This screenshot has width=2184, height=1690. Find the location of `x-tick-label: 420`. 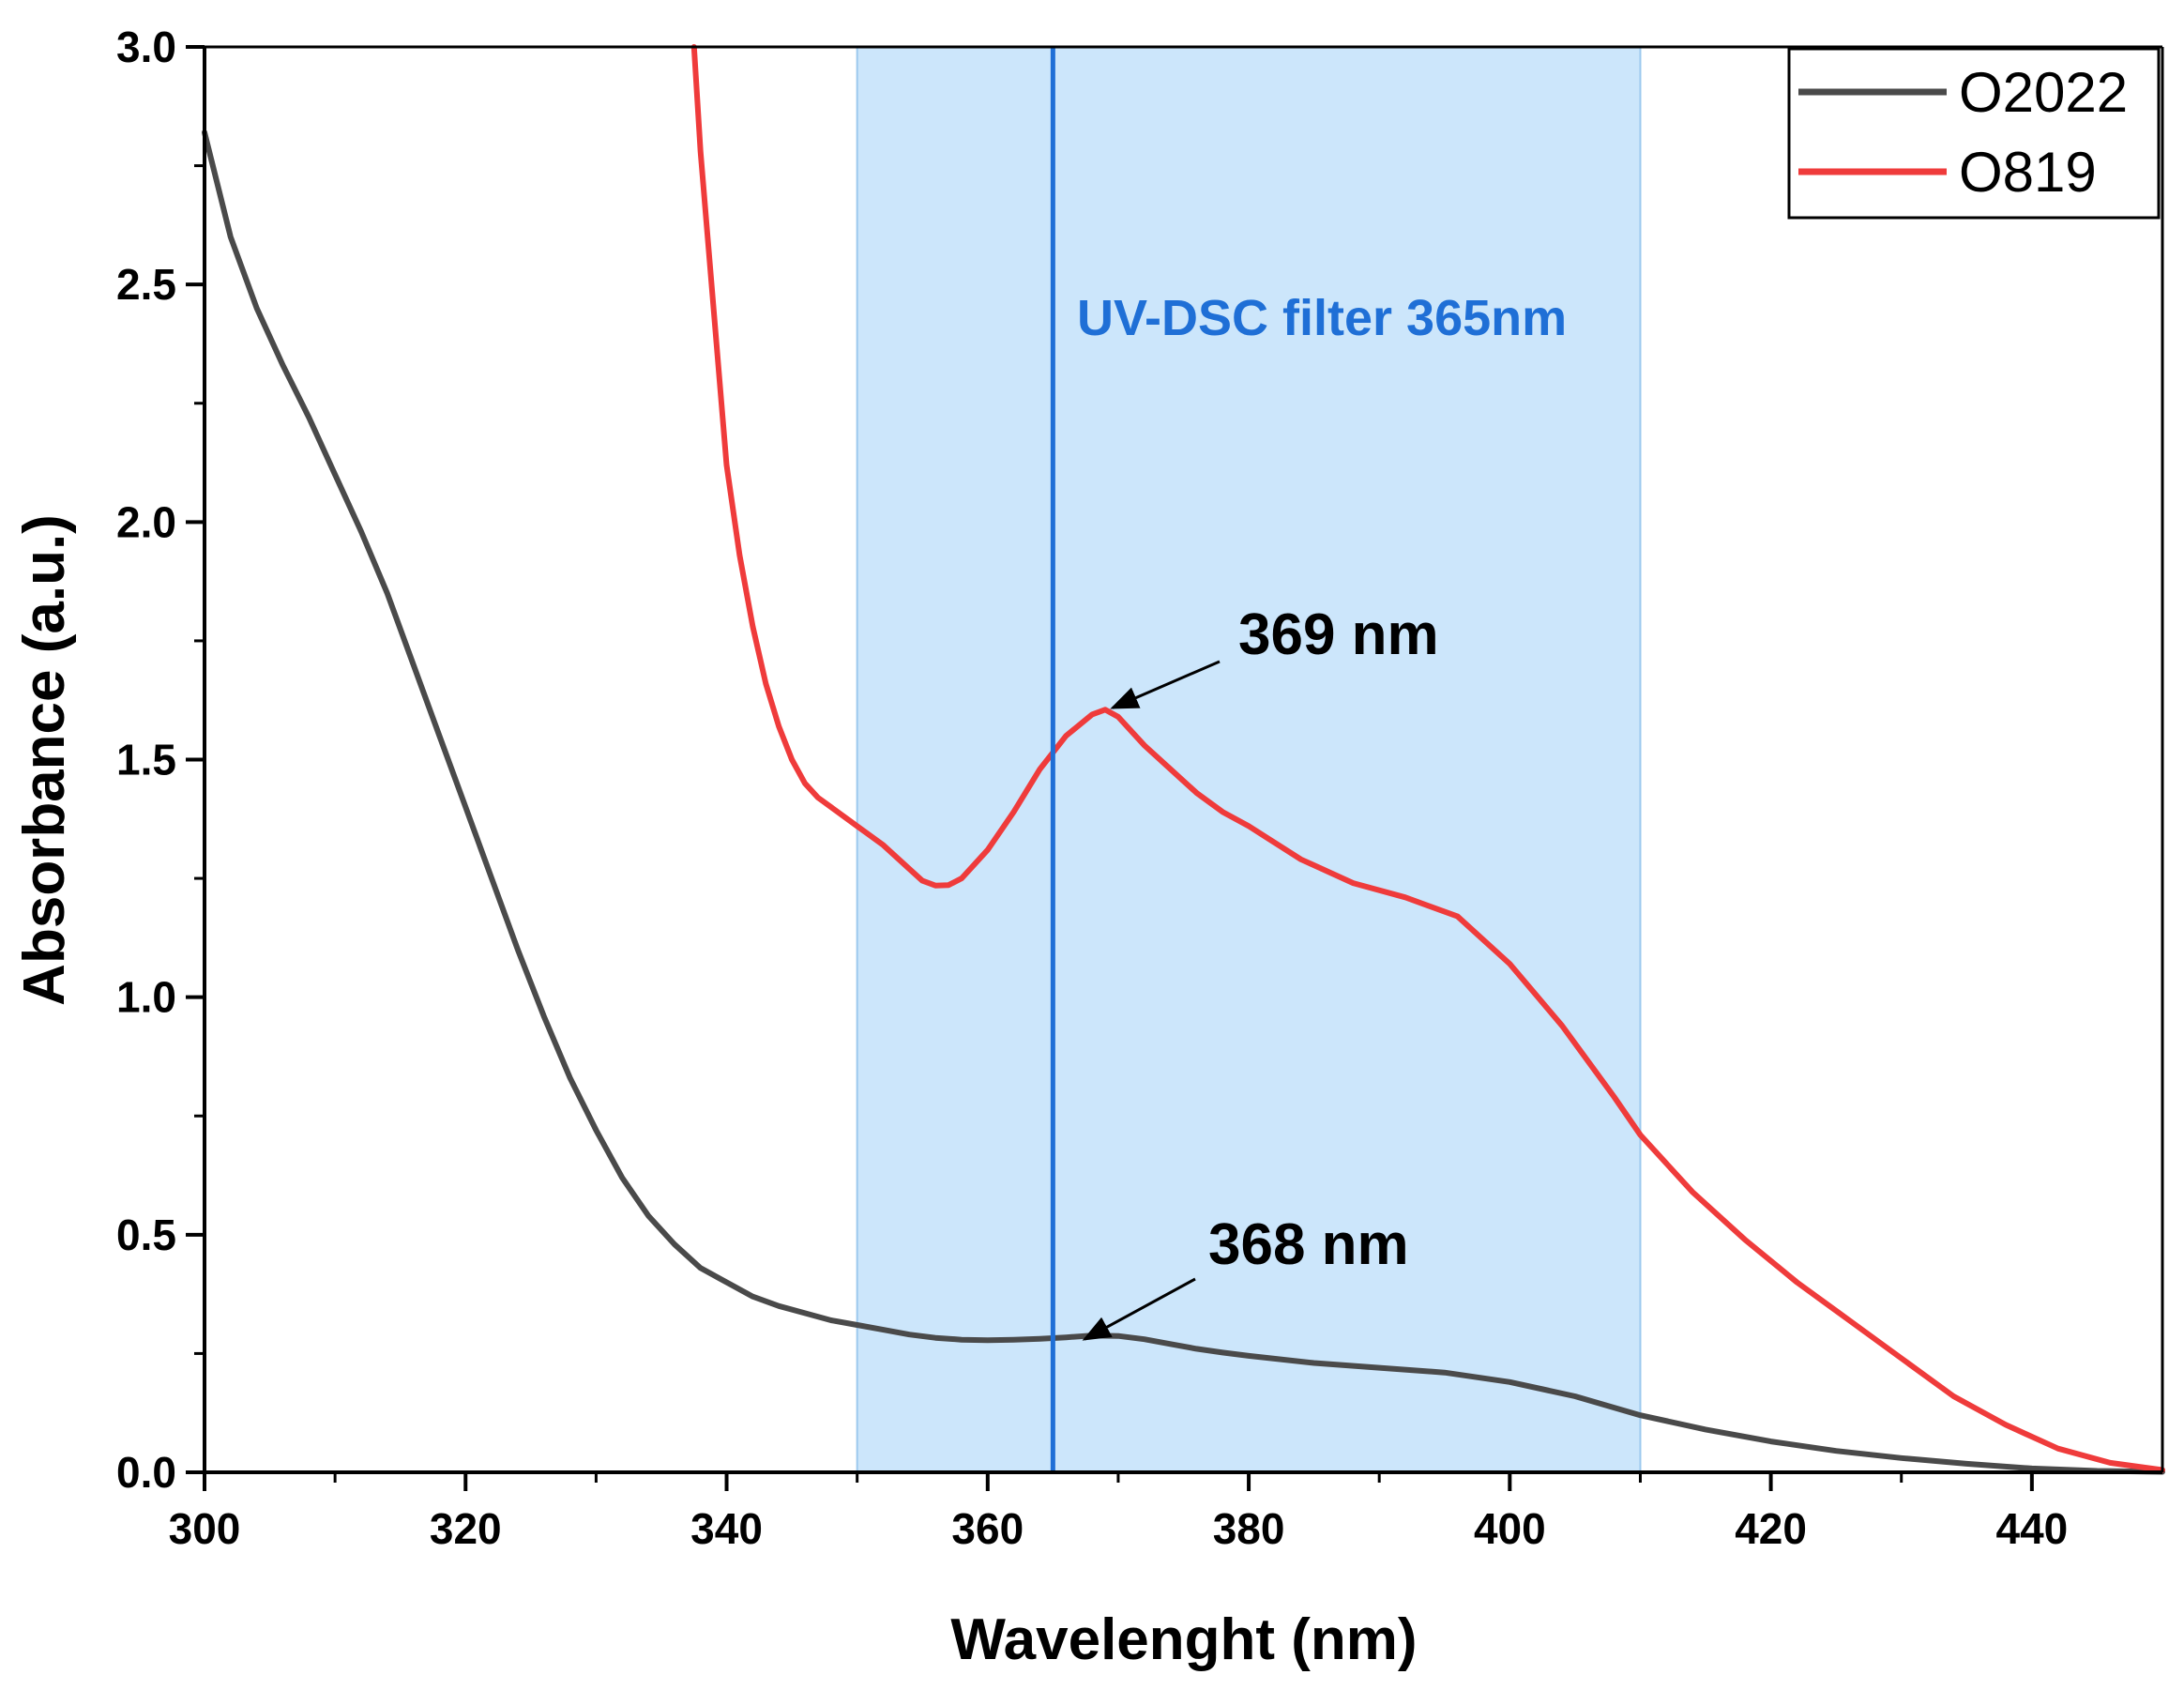

x-tick-label: 420 is located at coordinates (1771, 1529).